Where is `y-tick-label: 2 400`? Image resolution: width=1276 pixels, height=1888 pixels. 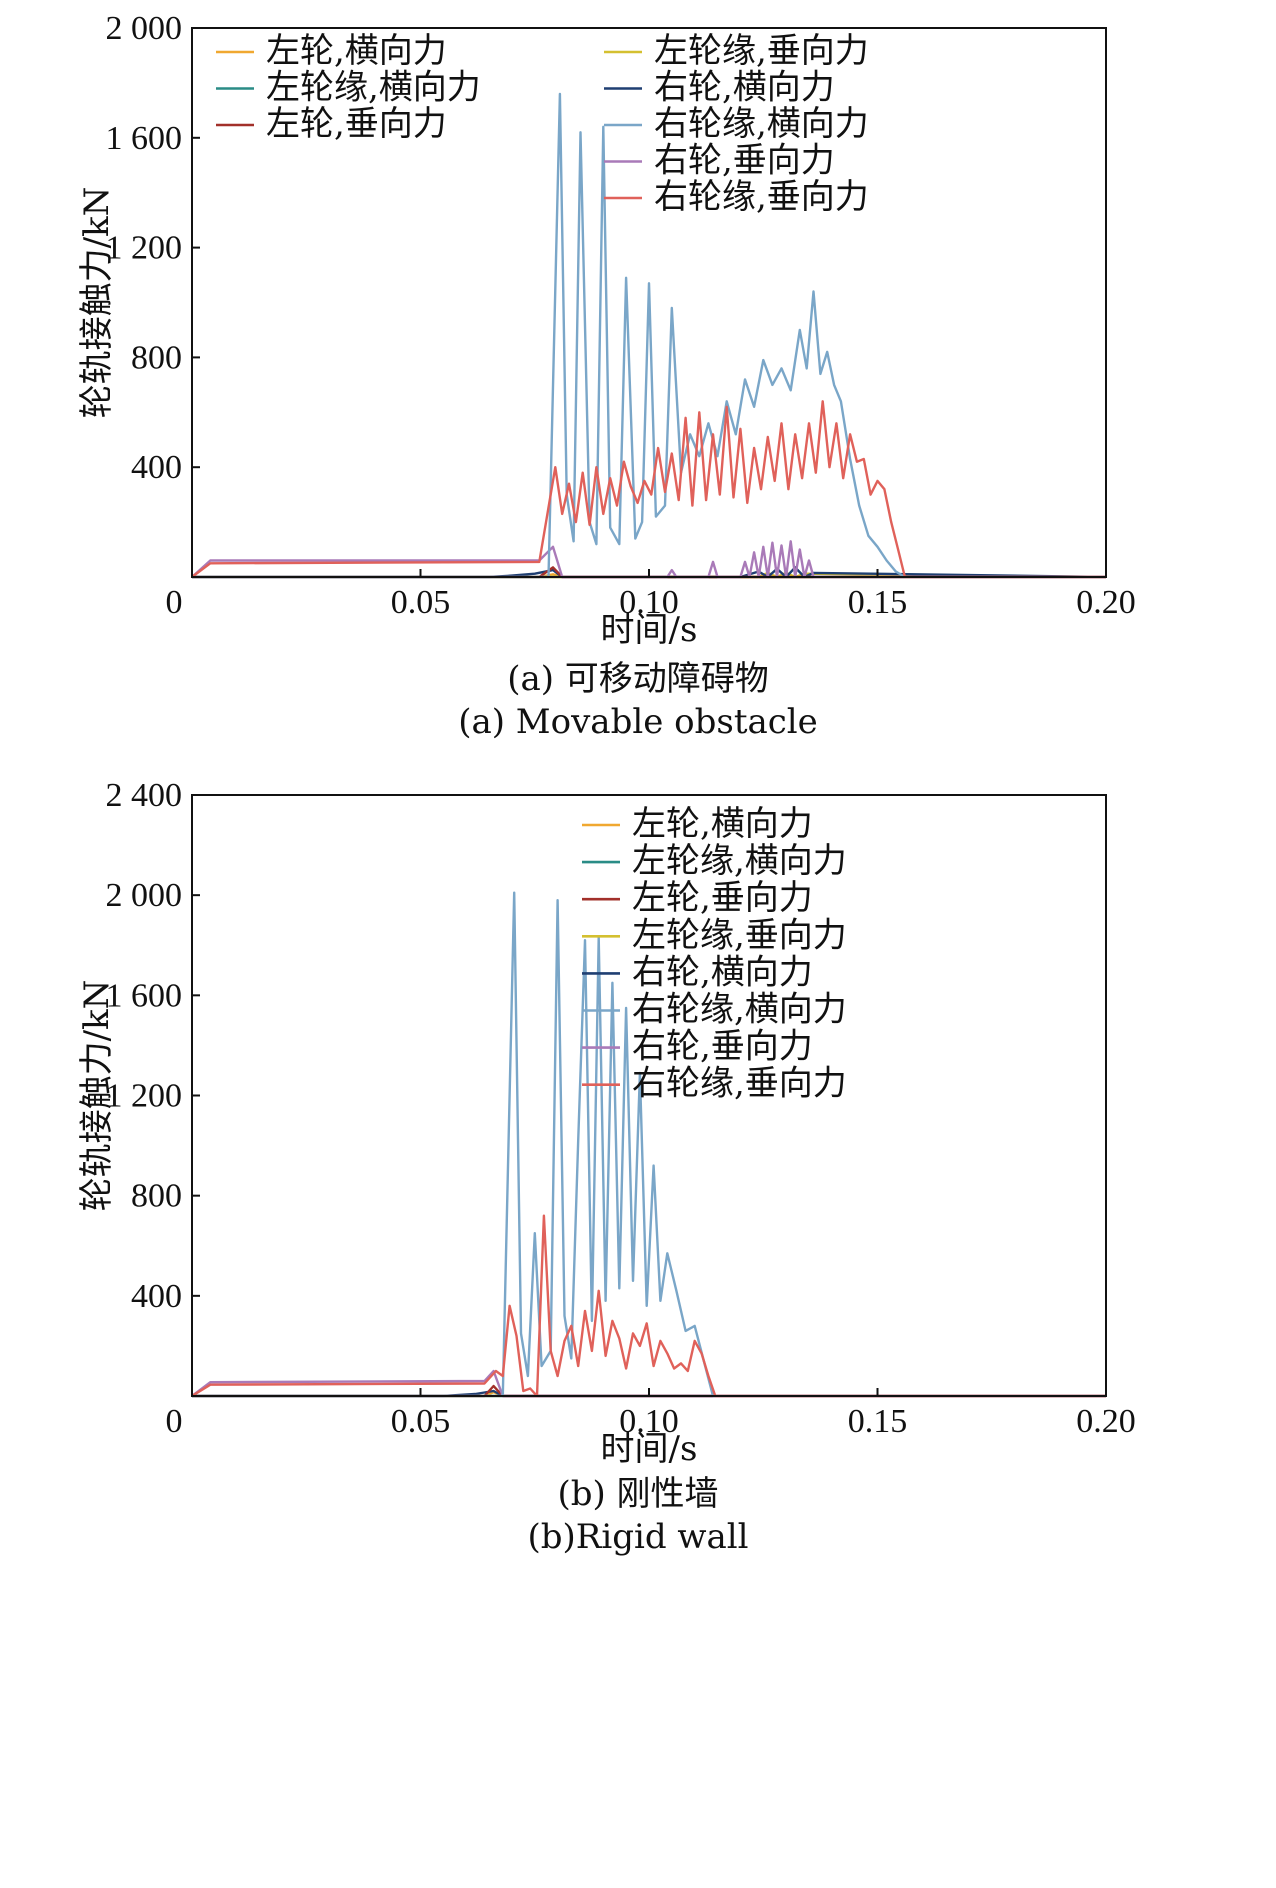
y-tick-label: 2 400 is located at coordinates (144, 795).